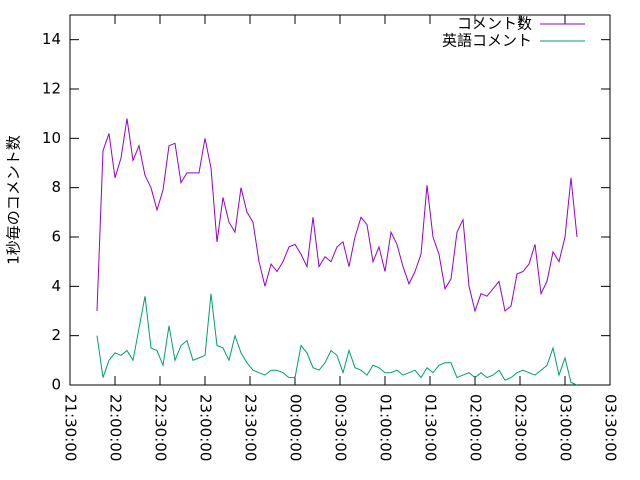  Describe the element at coordinates (14, 200) in the screenshot. I see `y-axis-label: 1秒毎のコメント数` at that location.